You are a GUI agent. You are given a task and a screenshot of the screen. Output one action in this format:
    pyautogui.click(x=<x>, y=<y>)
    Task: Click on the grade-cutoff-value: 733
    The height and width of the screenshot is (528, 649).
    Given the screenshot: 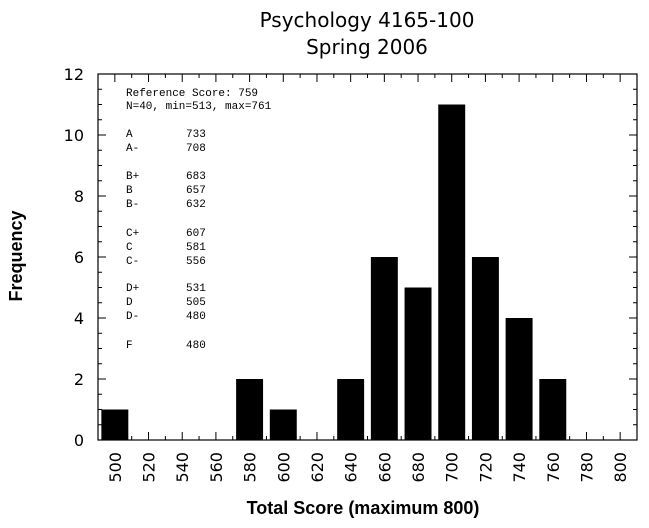 What is the action you would take?
    pyautogui.click(x=196, y=135)
    